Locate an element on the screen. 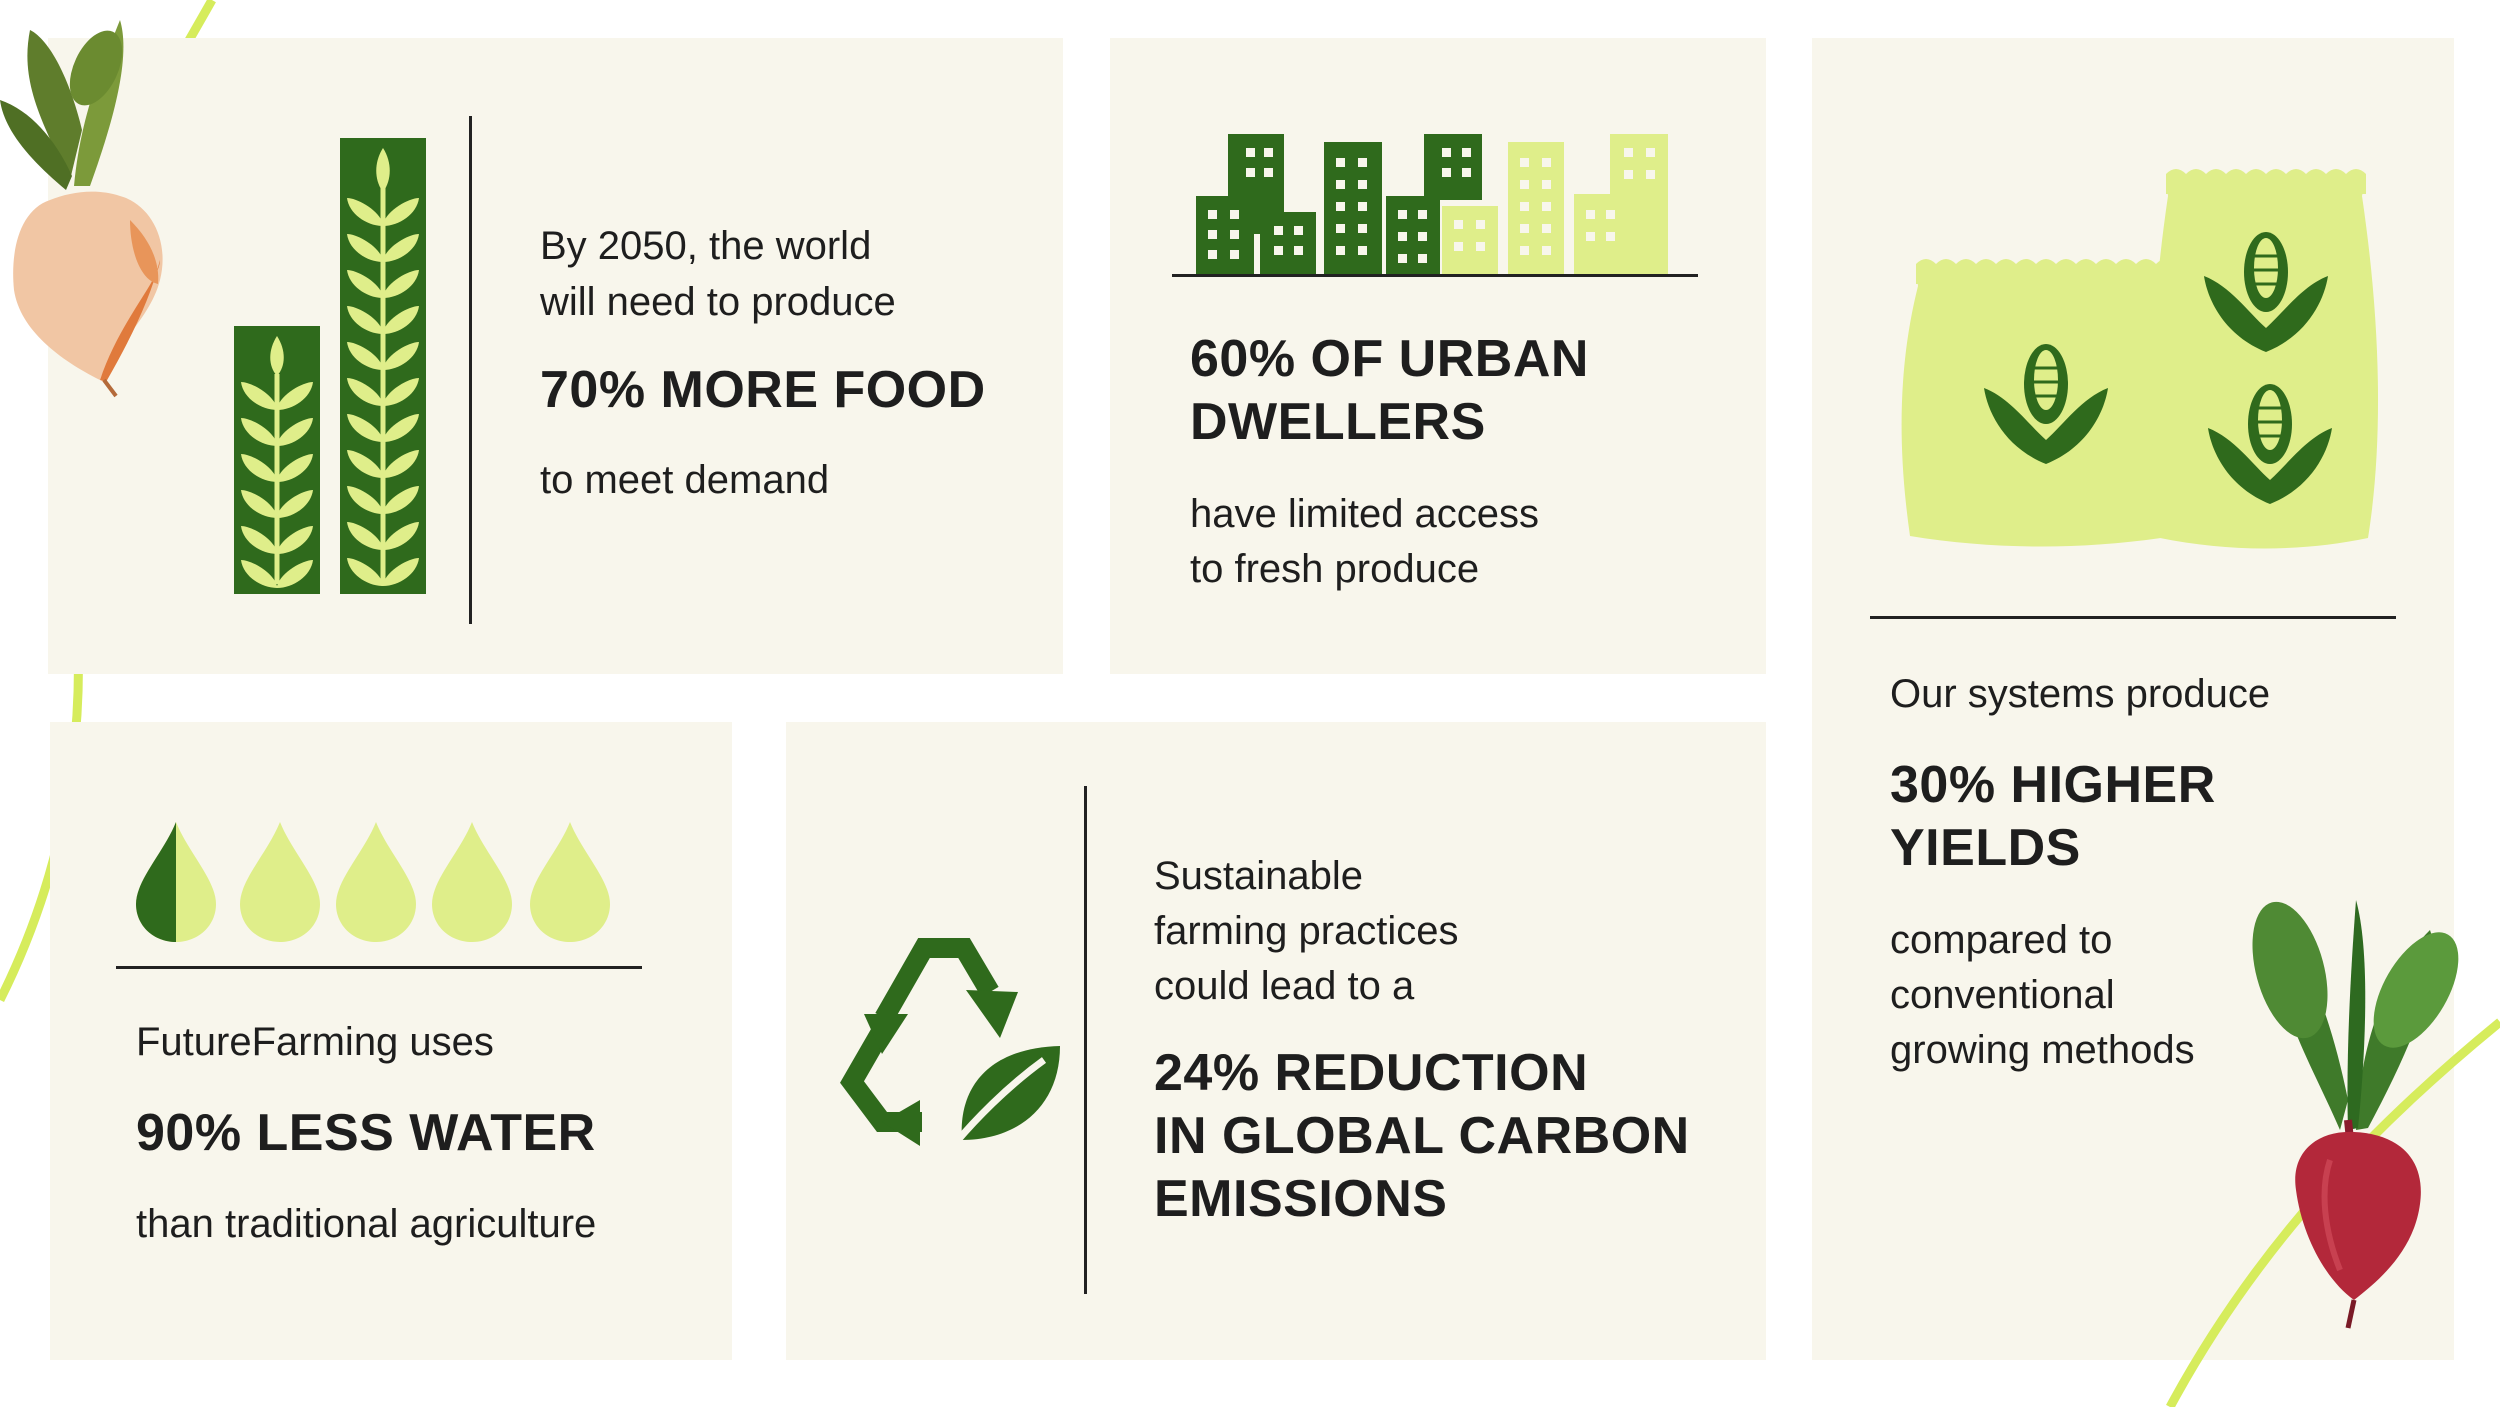  water-drops-icon is located at coordinates (373, 882).